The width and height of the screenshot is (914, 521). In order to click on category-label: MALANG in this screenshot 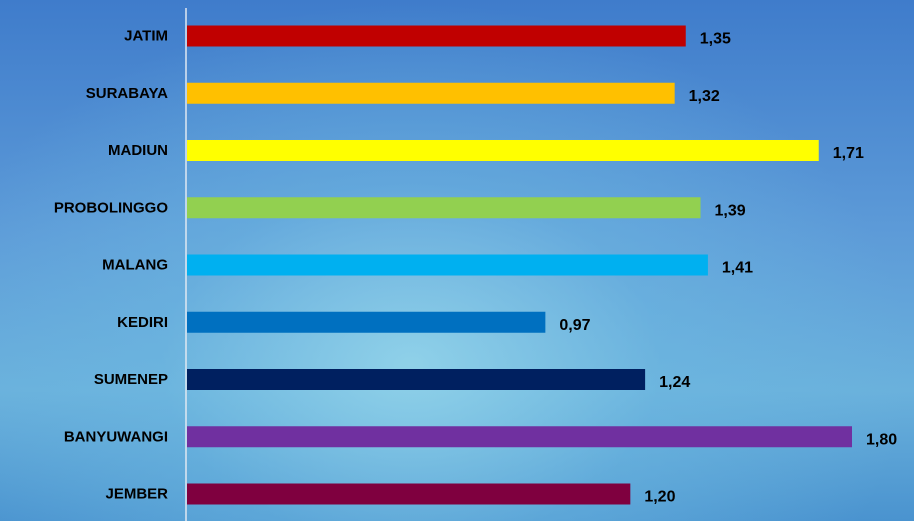, I will do `click(135, 265)`.